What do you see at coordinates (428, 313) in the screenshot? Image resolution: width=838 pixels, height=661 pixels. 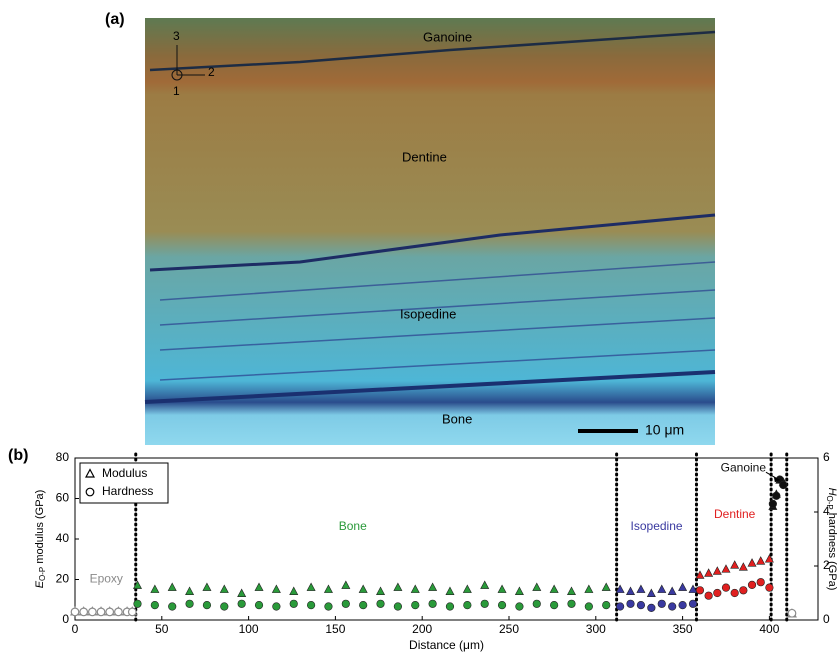 I see `layer-label: Isopedine` at bounding box center [428, 313].